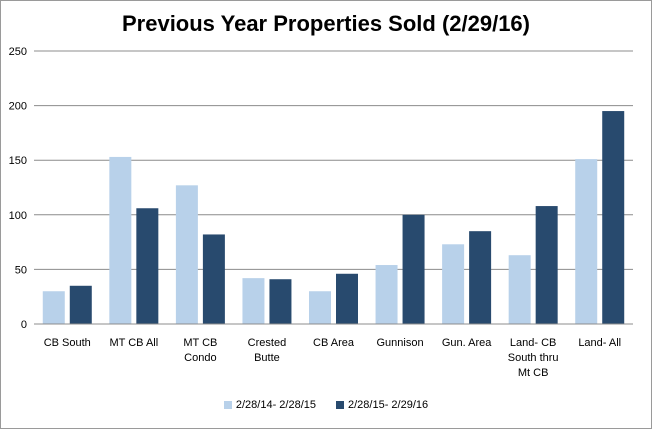 The height and width of the screenshot is (429, 652). I want to click on legend-item-1: 2/28/14- 2/28/15, so click(269, 405).